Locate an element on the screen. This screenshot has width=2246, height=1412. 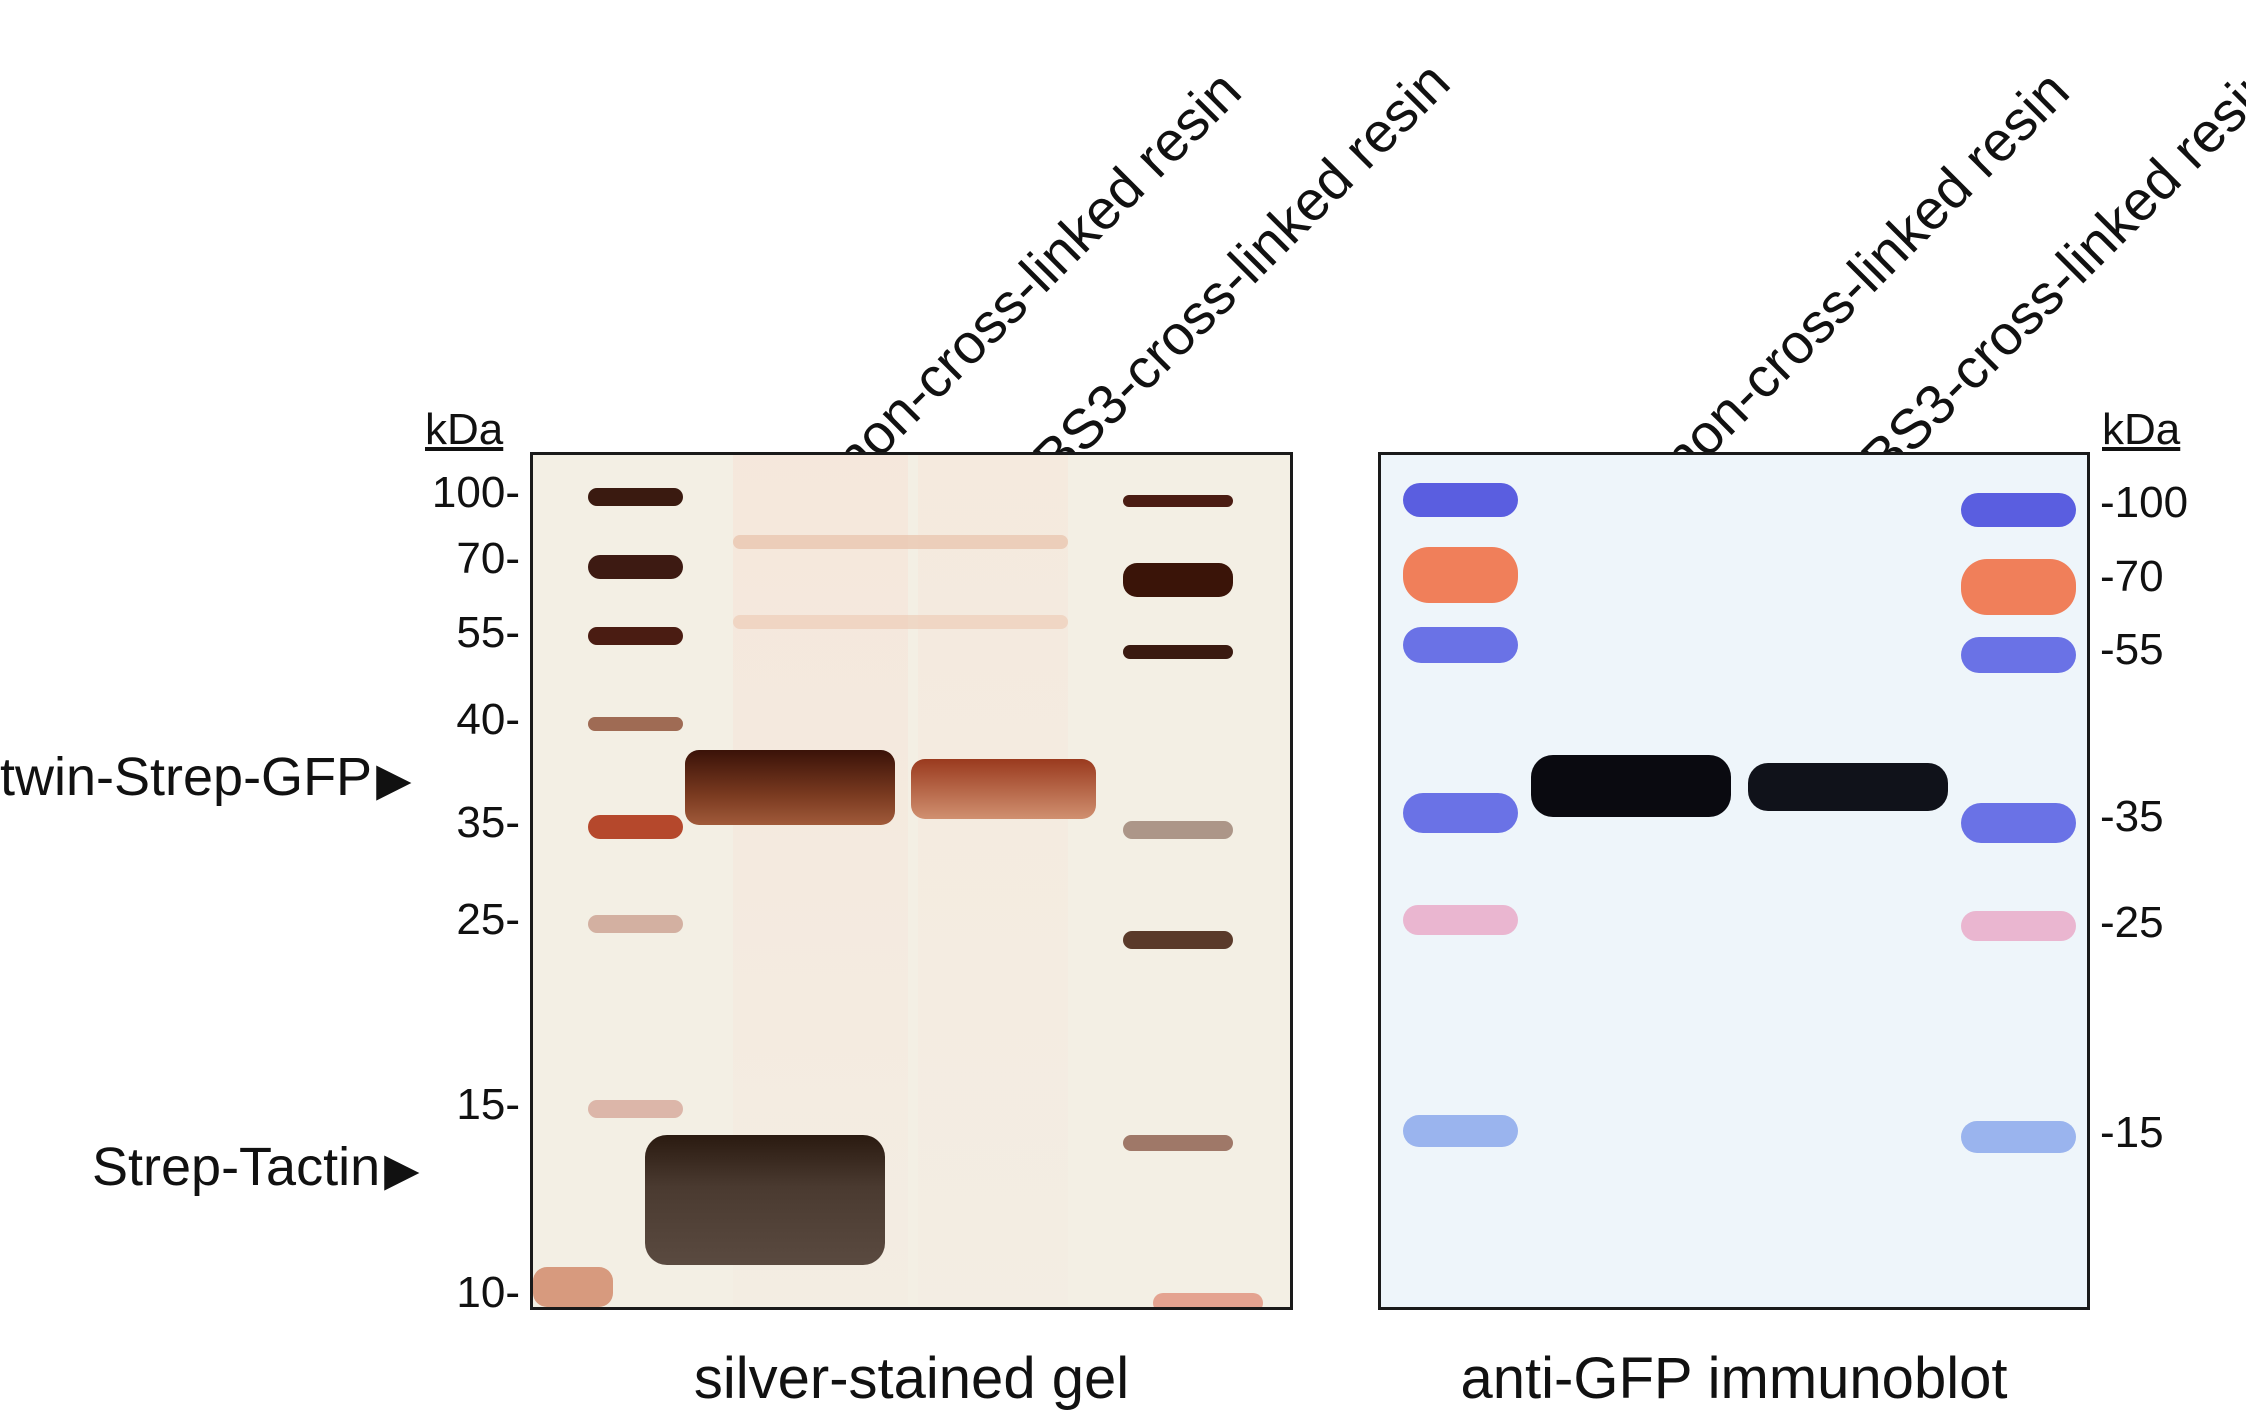
right-panel-title: anti-GFP immunoblot is located at coordinates (1734, 1378).